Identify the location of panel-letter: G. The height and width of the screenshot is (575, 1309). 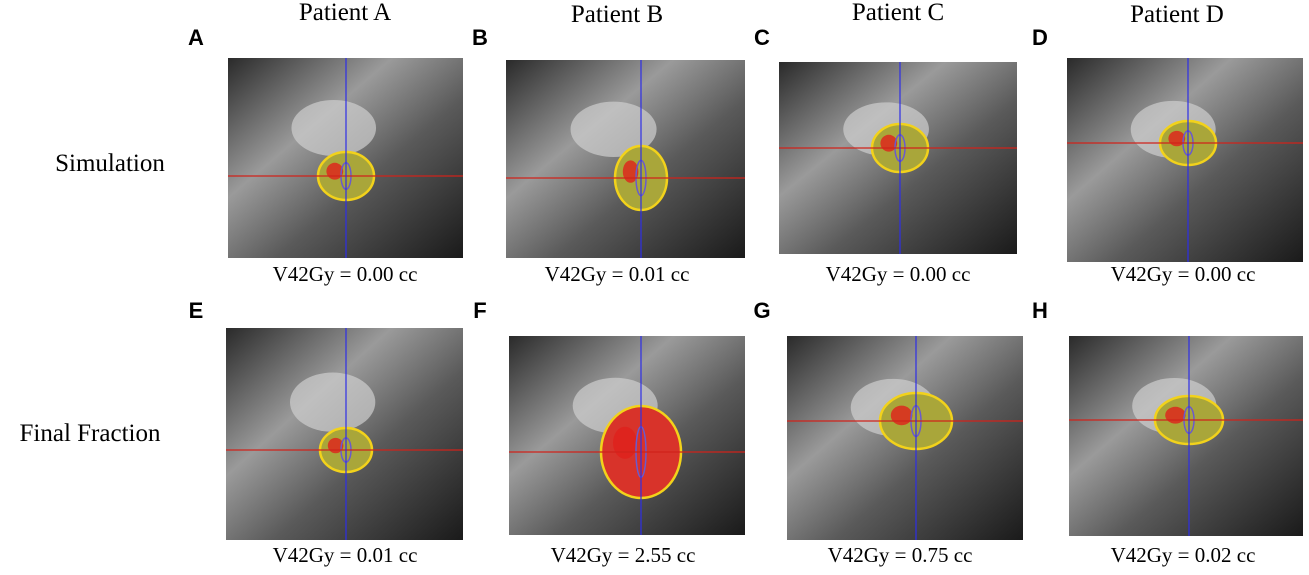
(761, 310).